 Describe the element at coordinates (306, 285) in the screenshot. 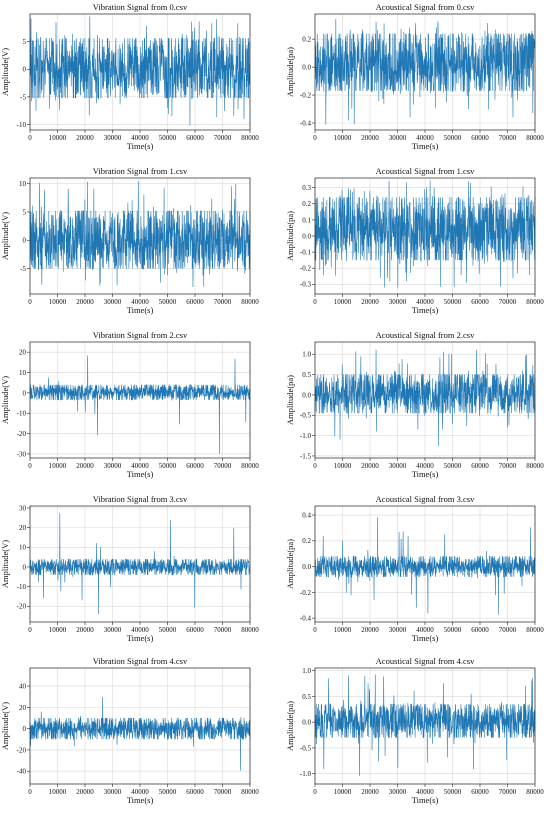

I see `y-tick-label: -0.3` at that location.